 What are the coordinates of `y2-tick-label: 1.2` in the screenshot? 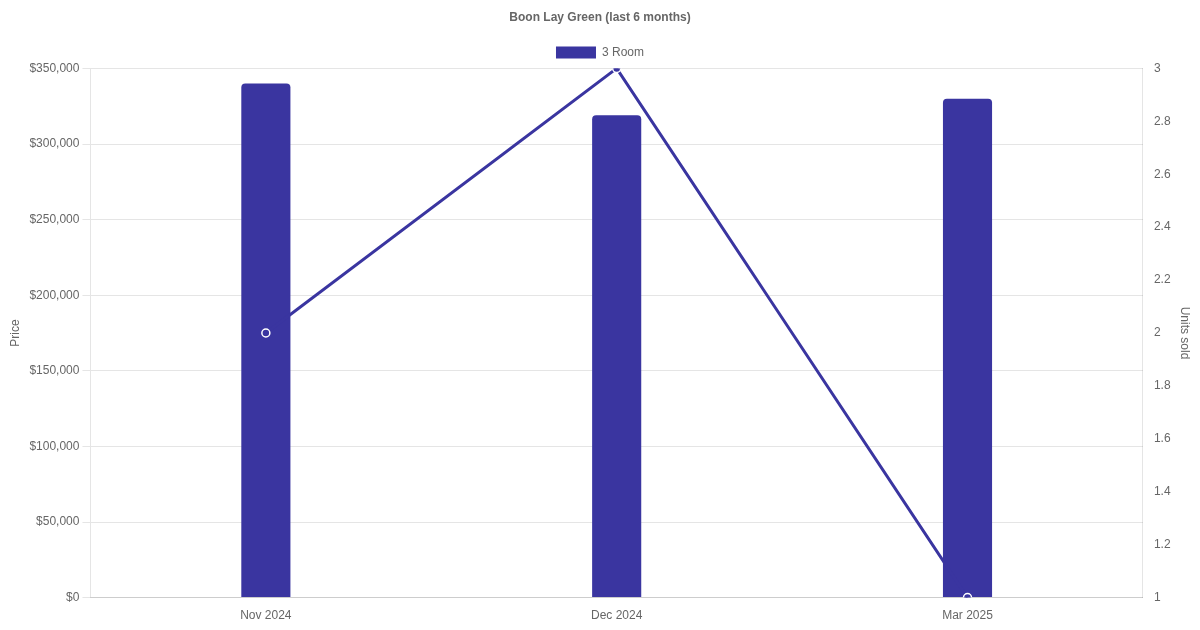 It's located at (1162, 543).